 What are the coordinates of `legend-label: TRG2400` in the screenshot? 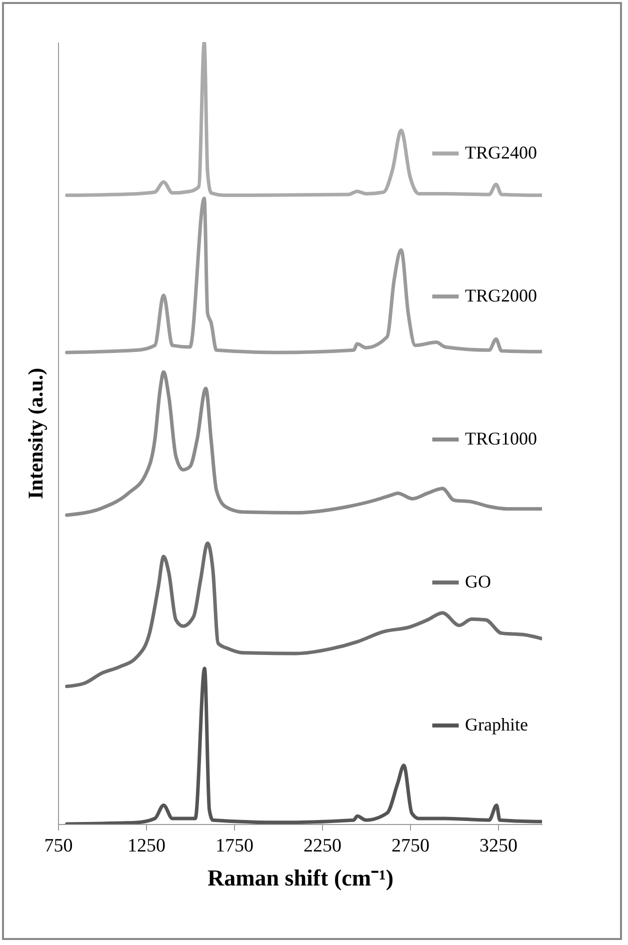 It's located at (501, 152).